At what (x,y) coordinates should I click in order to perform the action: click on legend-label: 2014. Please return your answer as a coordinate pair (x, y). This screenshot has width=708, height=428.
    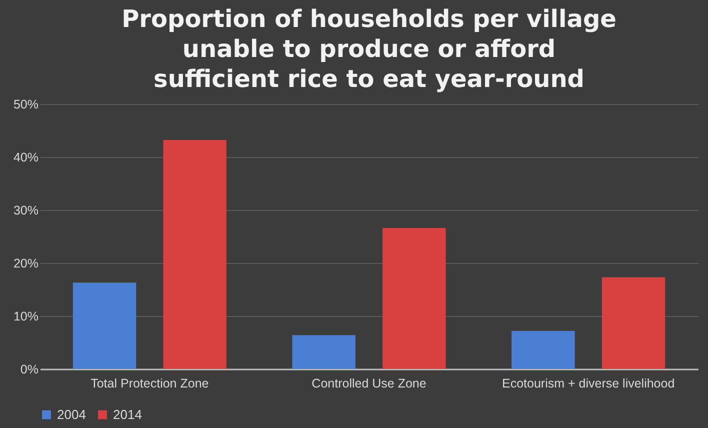
    Looking at the image, I should click on (127, 414).